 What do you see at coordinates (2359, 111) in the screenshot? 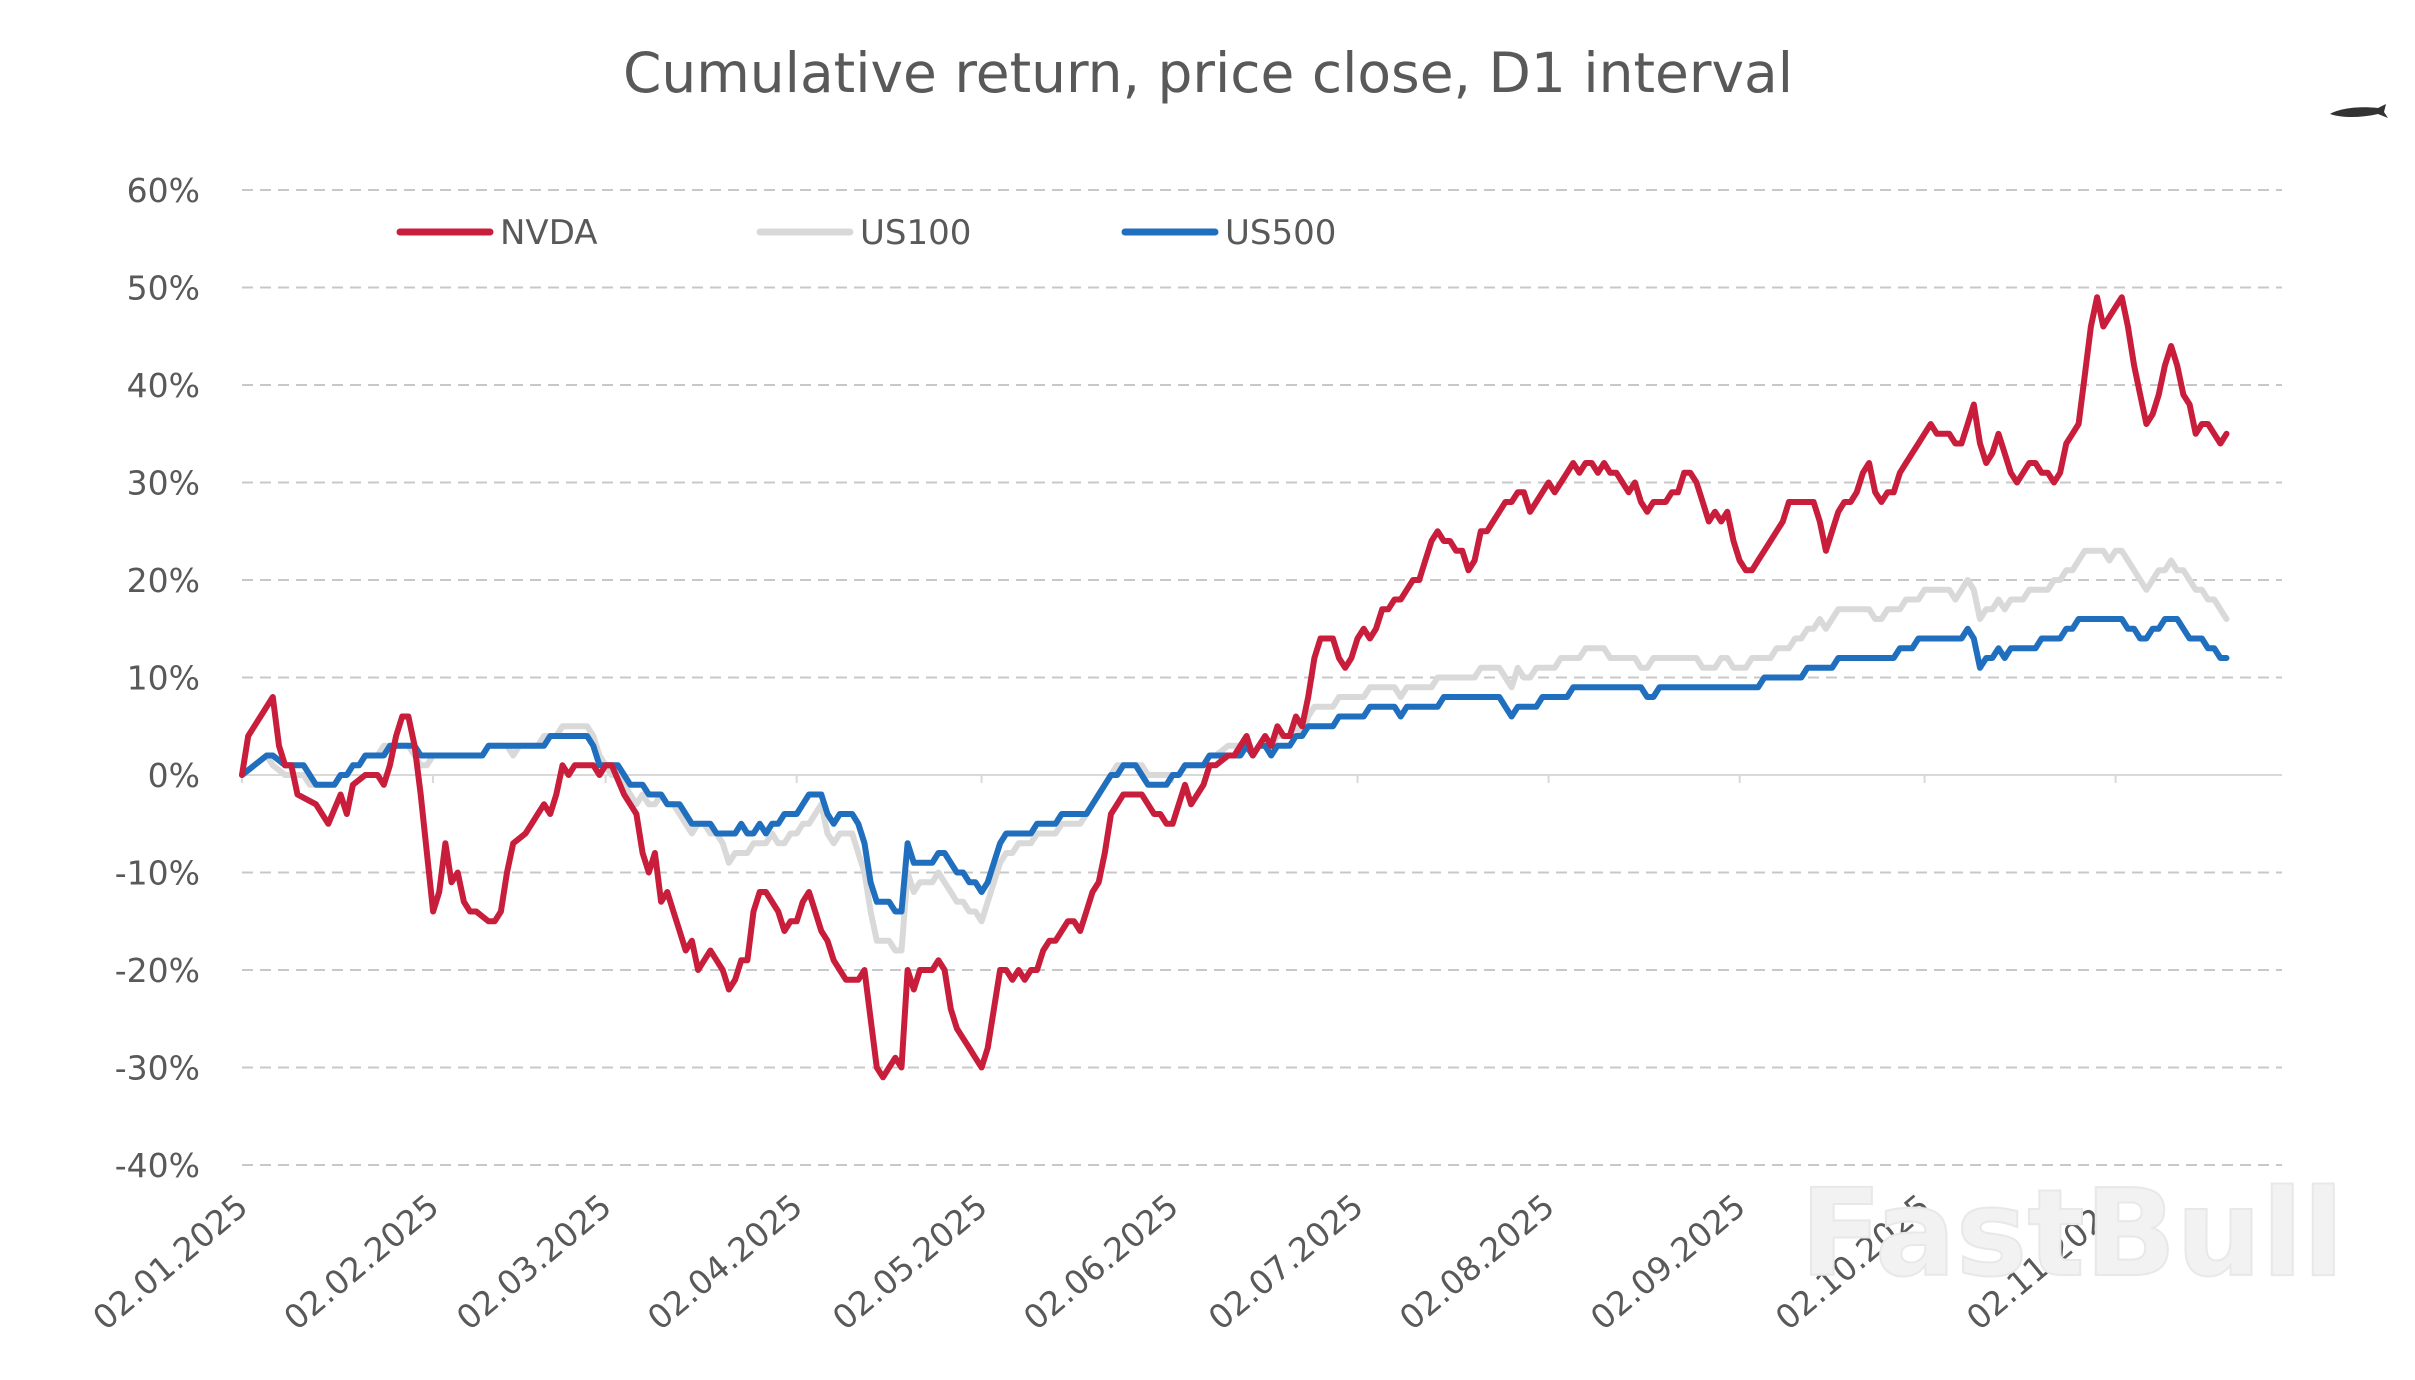
I see `fish-logo` at bounding box center [2359, 111].